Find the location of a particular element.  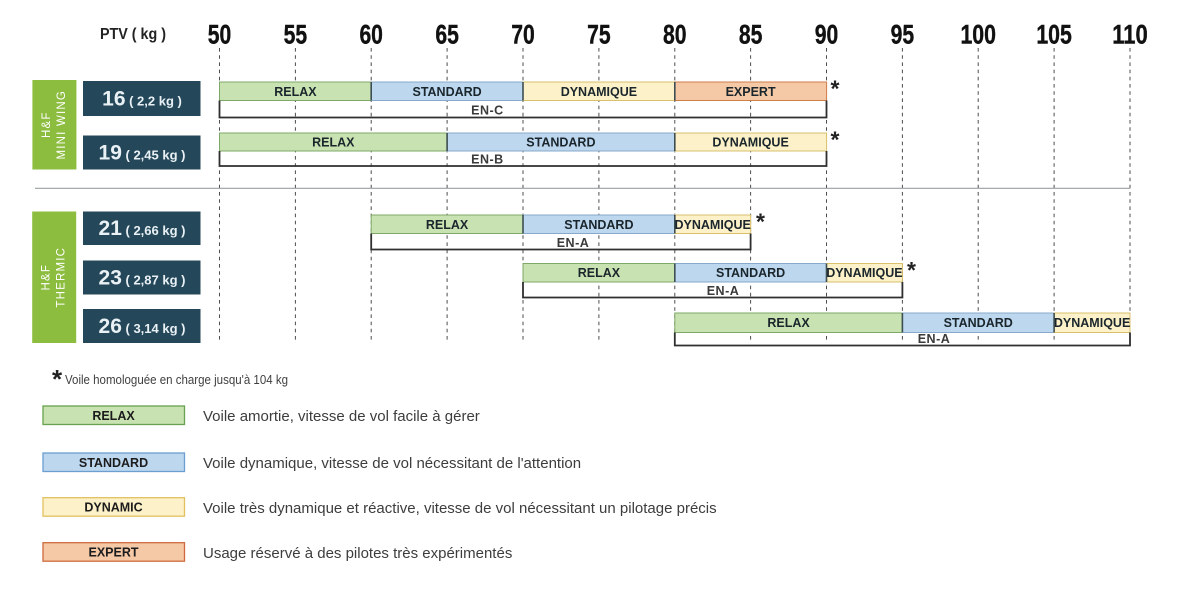

svg-text: 80 is located at coordinates (675, 35).